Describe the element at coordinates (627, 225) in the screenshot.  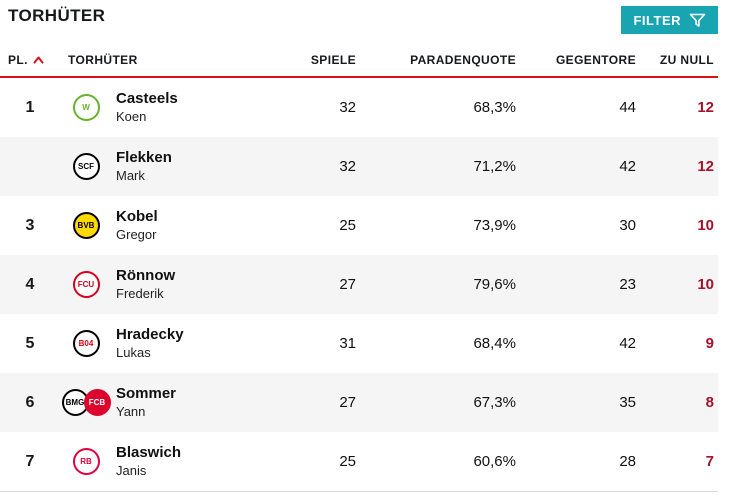
I see `goals-against-cell: 30` at that location.